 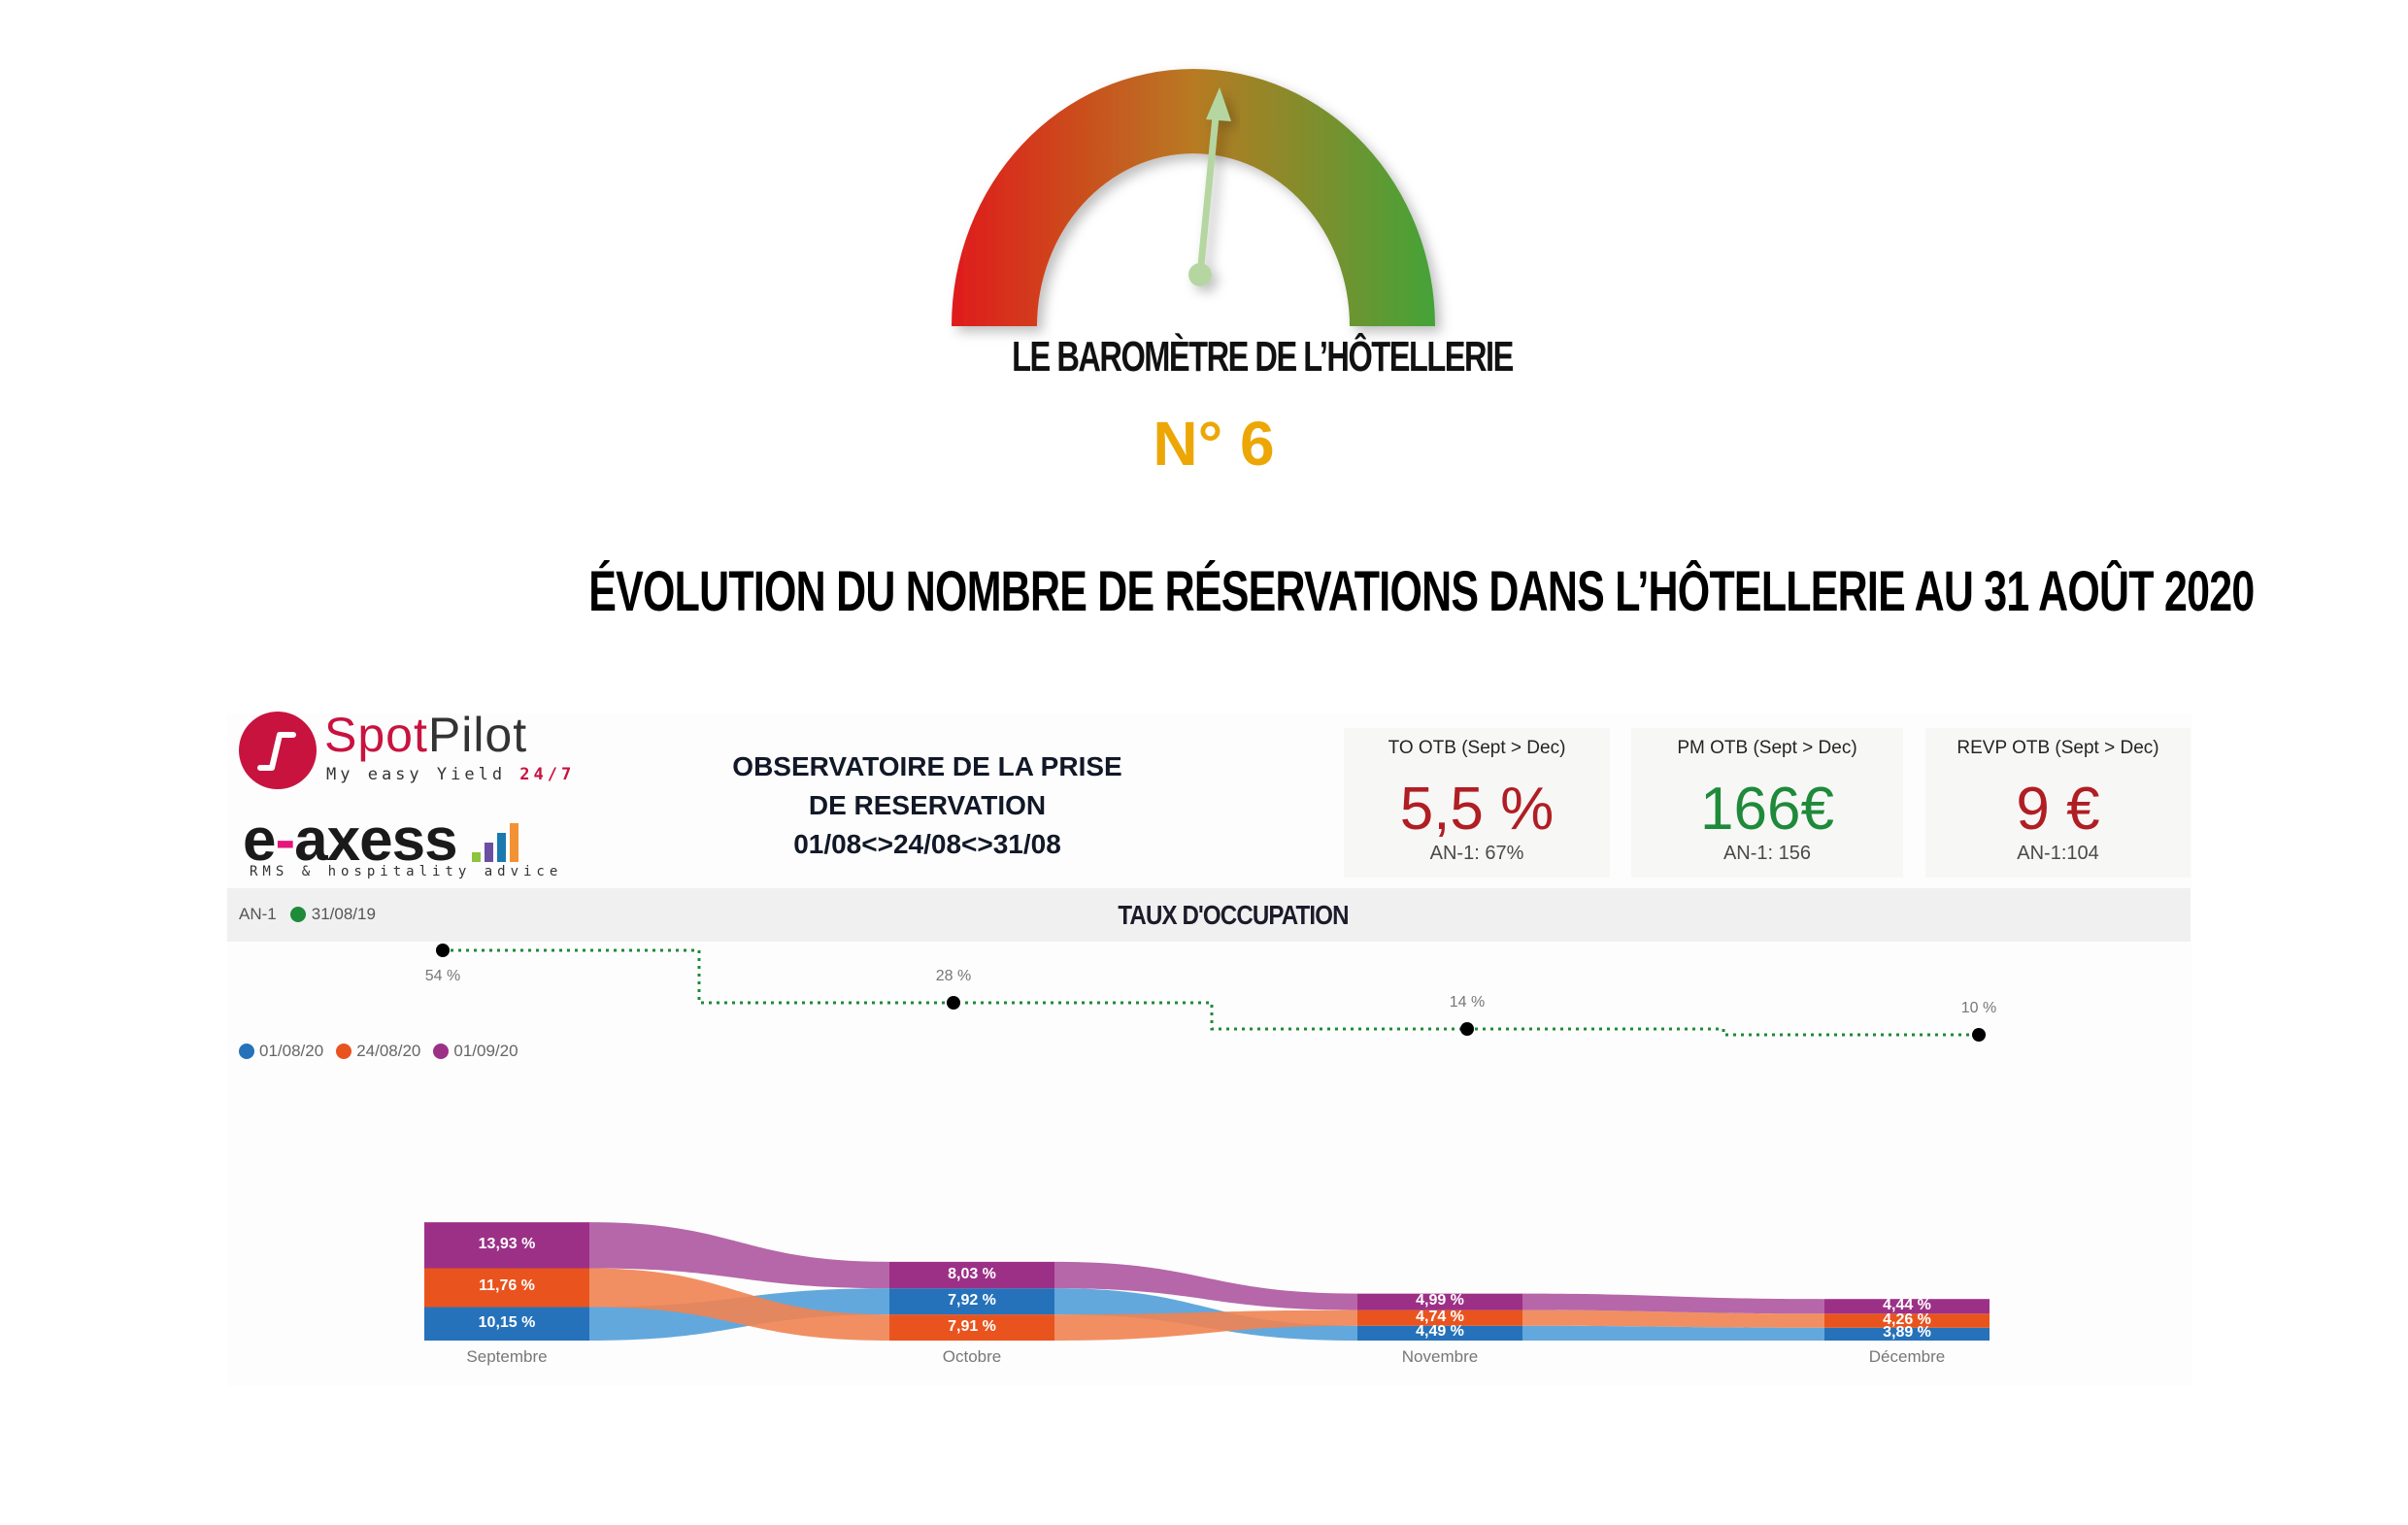 I want to click on eaxess-dash: -, so click(x=285, y=840).